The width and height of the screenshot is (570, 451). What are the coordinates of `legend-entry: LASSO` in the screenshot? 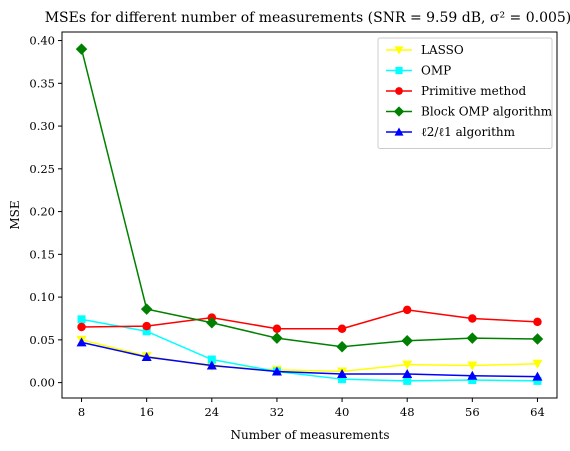 It's located at (425, 50).